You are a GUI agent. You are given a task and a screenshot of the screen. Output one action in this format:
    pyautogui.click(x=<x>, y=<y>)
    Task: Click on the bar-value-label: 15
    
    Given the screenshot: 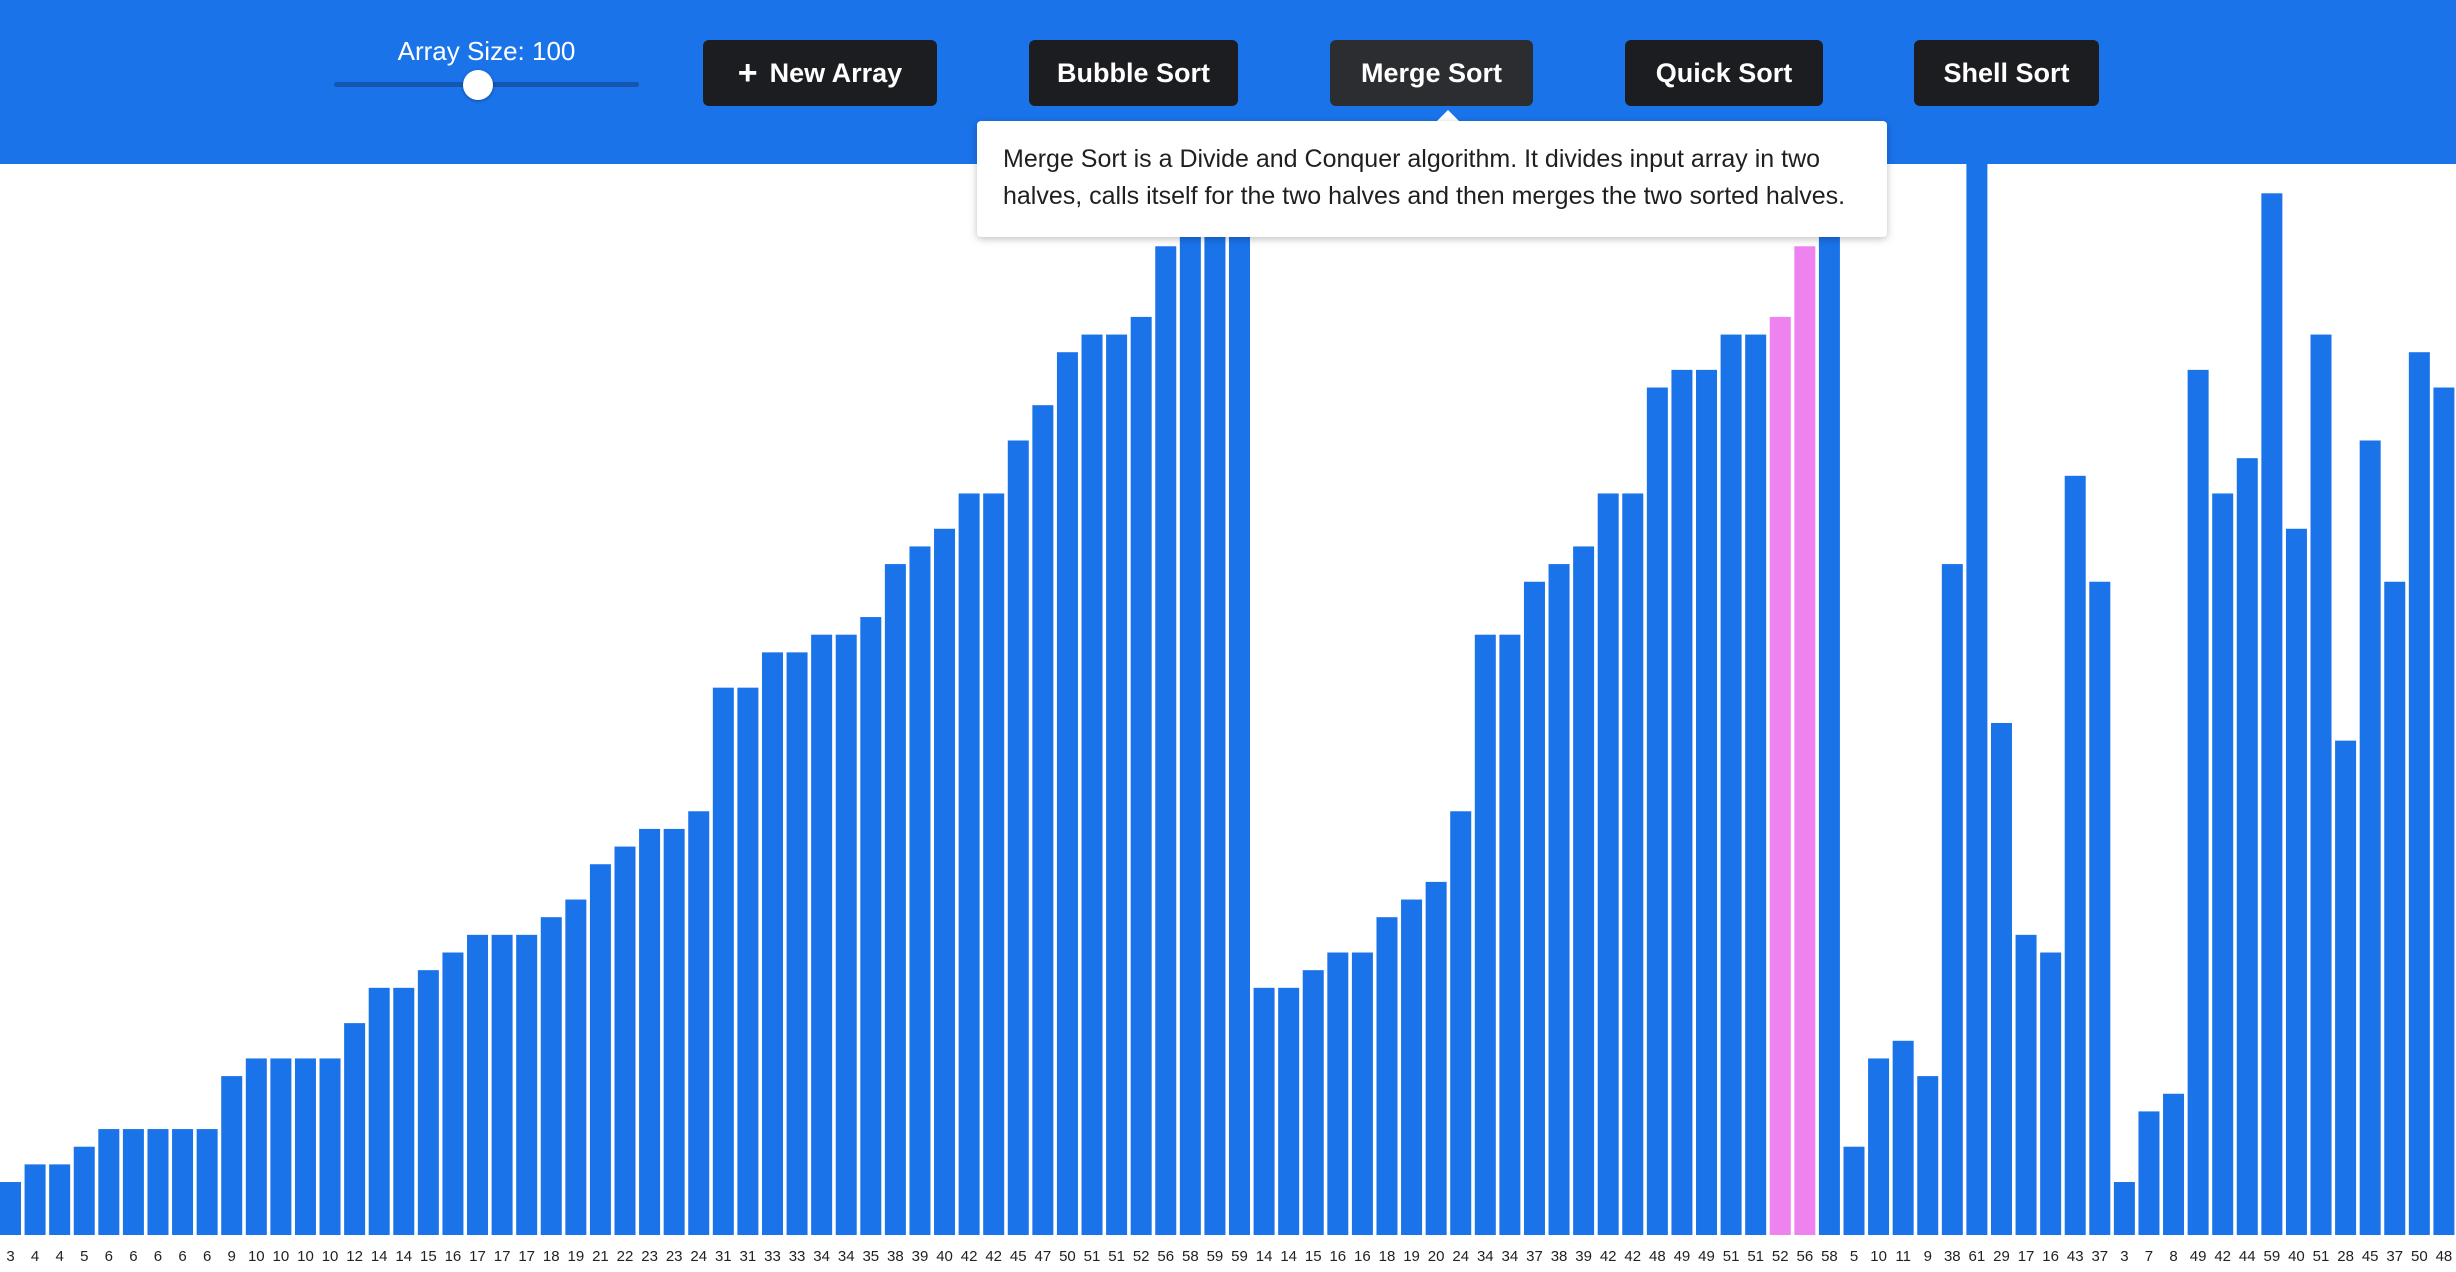 What is the action you would take?
    pyautogui.click(x=428, y=1256)
    